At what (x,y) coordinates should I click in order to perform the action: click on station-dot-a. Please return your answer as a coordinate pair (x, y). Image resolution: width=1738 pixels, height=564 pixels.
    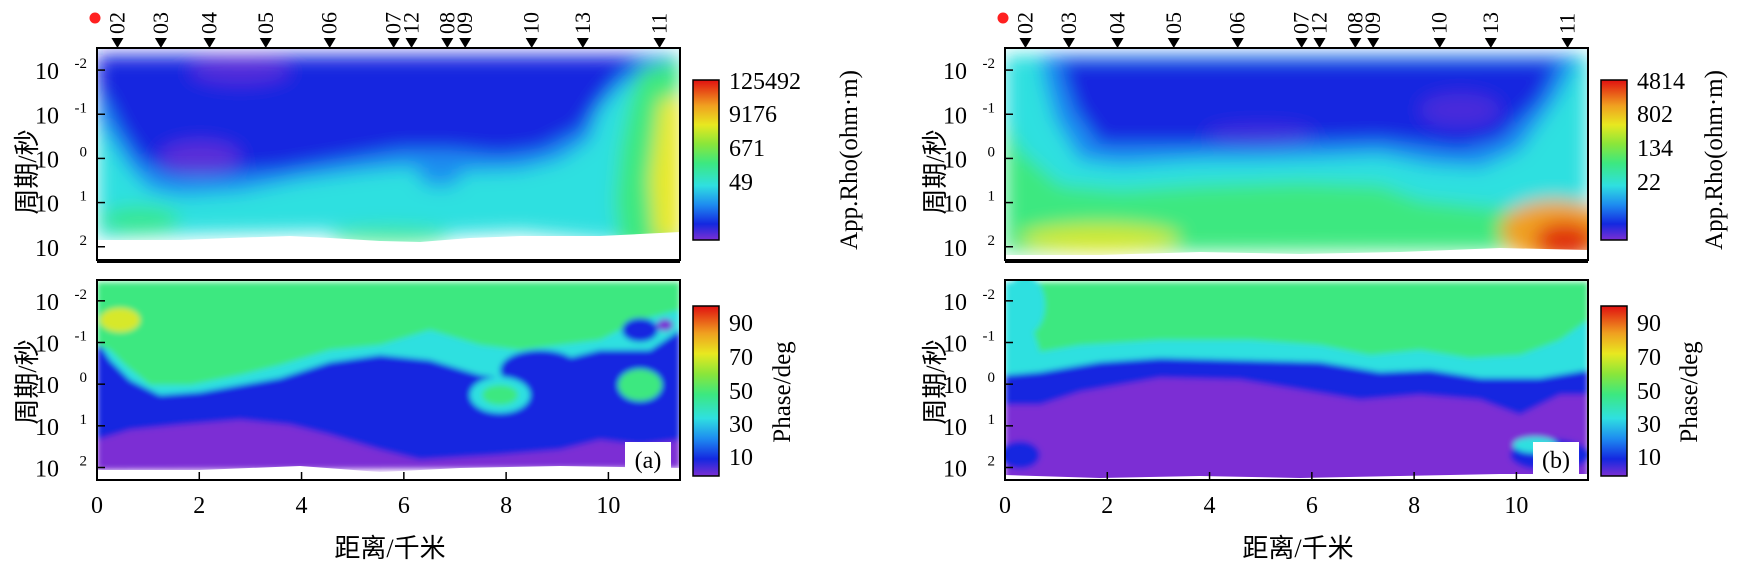
    Looking at the image, I should click on (95, 18).